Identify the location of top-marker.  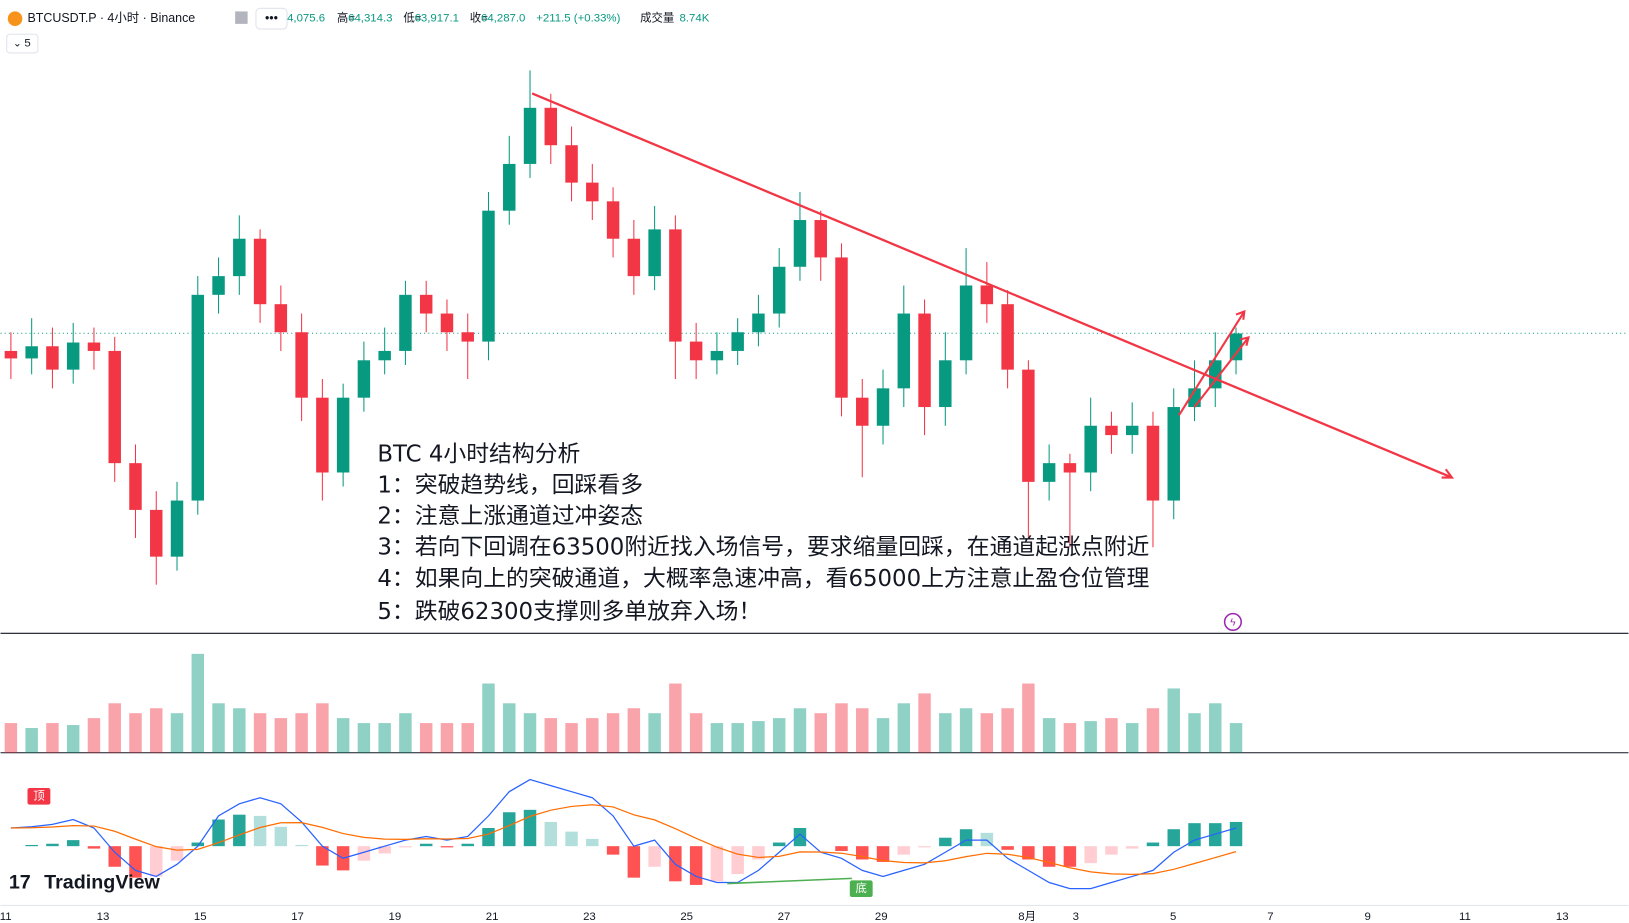
(39, 796).